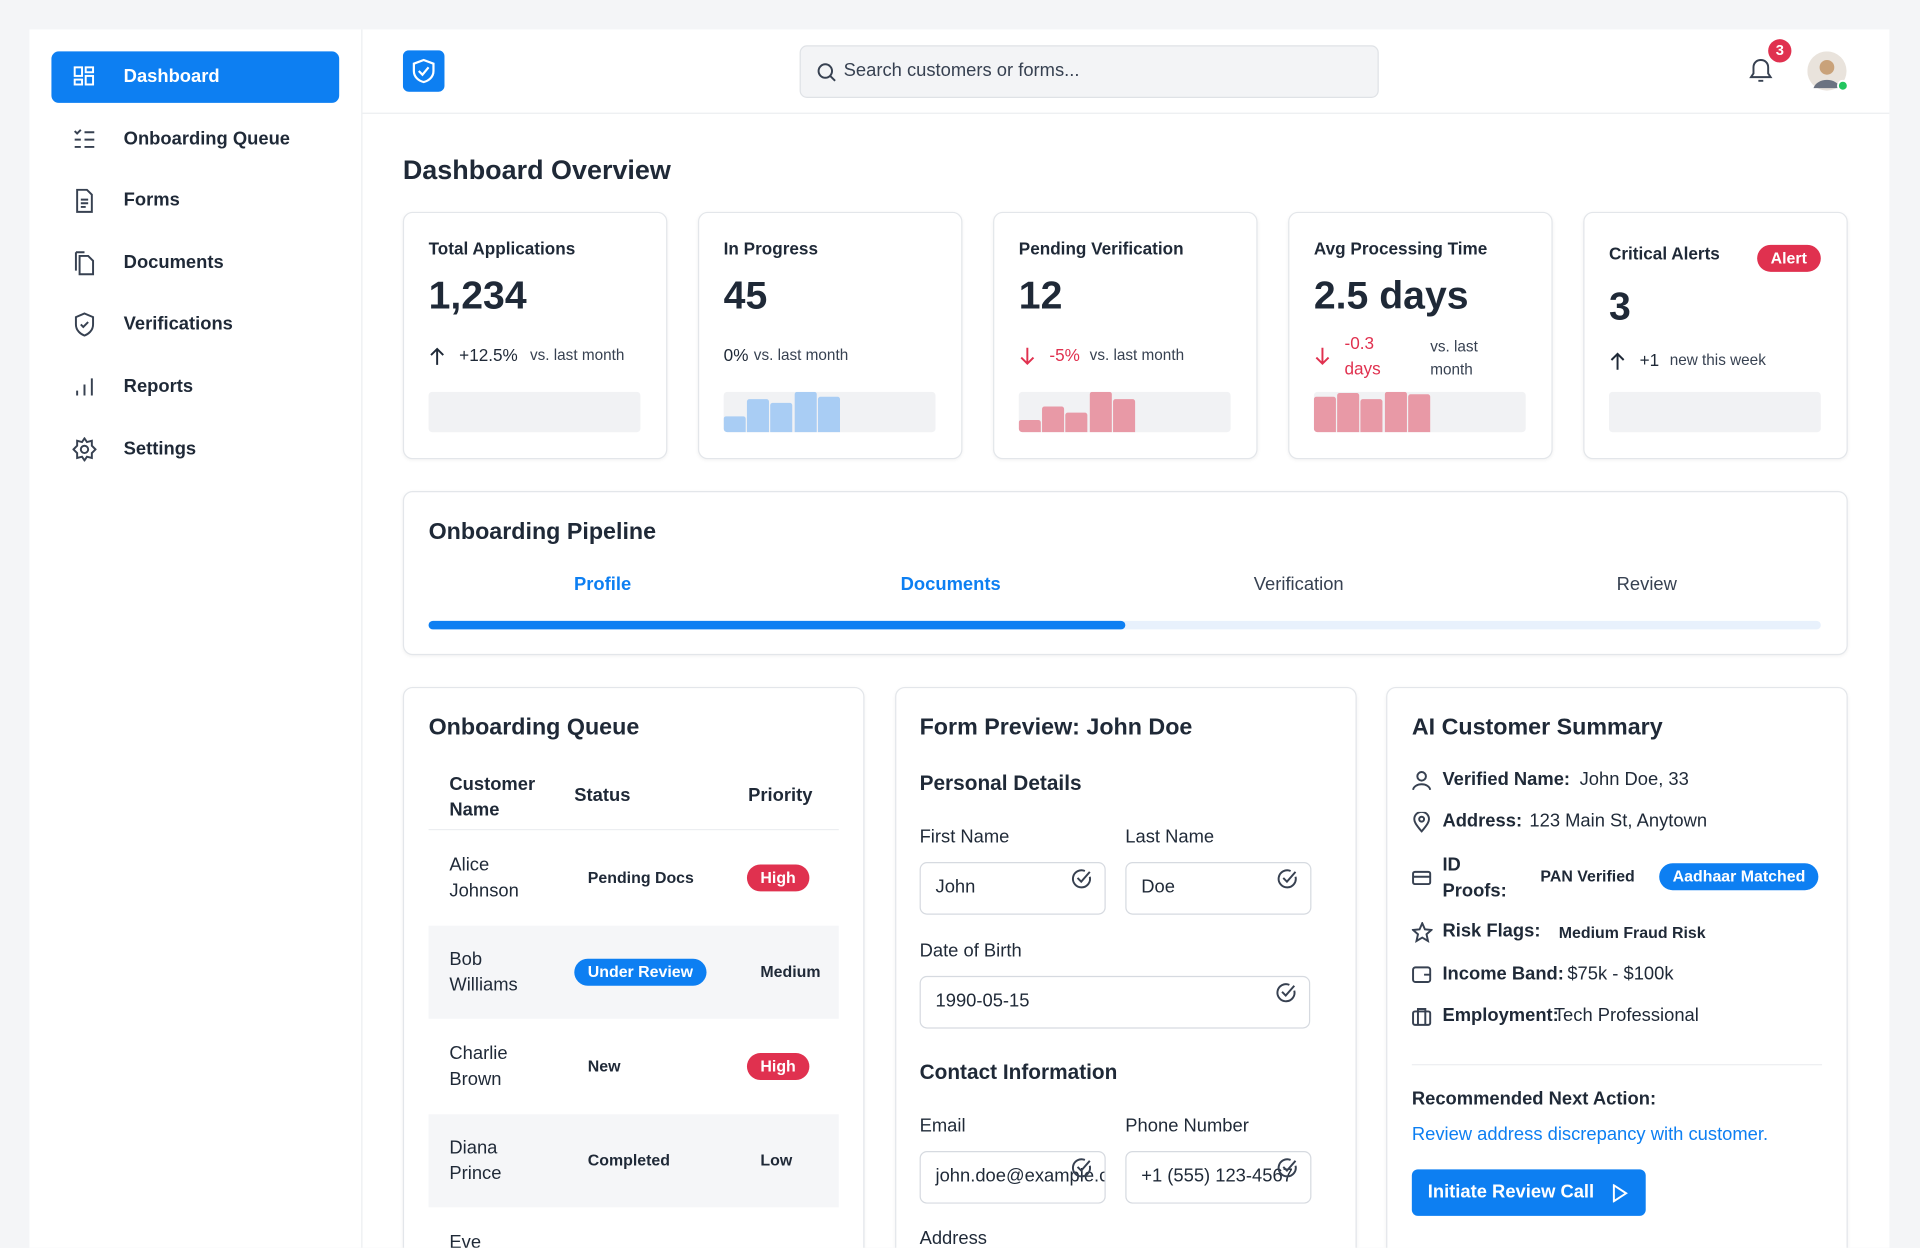 This screenshot has height=1248, width=1920. What do you see at coordinates (1422, 878) in the screenshot?
I see `id-icon` at bounding box center [1422, 878].